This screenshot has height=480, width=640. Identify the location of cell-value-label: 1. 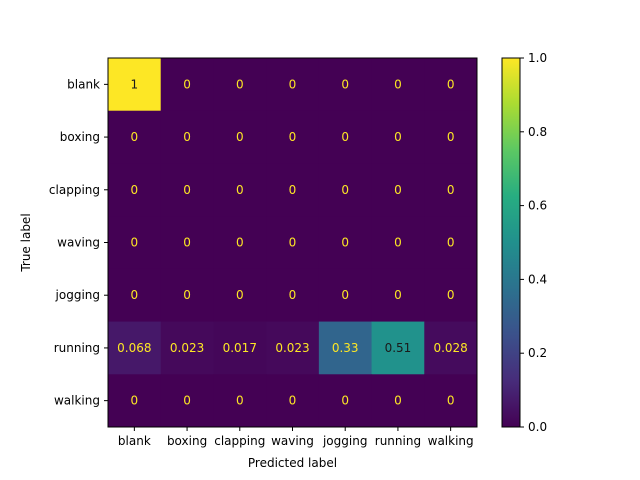
(135, 84).